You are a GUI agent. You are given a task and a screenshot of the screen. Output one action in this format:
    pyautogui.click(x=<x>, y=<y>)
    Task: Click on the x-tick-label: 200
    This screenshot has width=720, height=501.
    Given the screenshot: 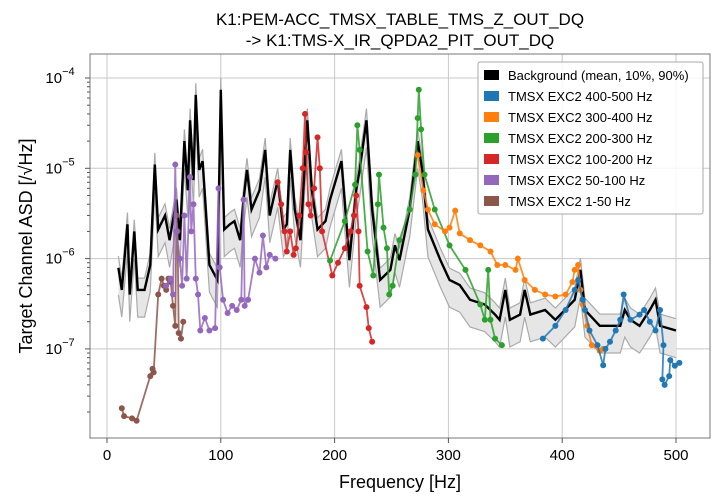 What is the action you would take?
    pyautogui.click(x=334, y=455)
    